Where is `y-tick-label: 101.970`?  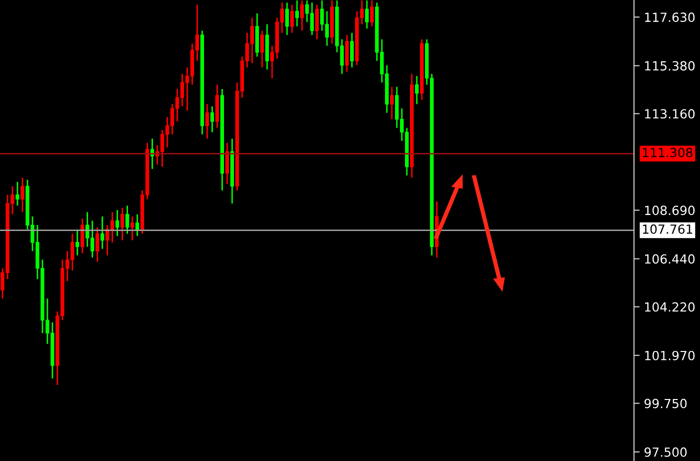 y-tick-label: 101.970 is located at coordinates (670, 355).